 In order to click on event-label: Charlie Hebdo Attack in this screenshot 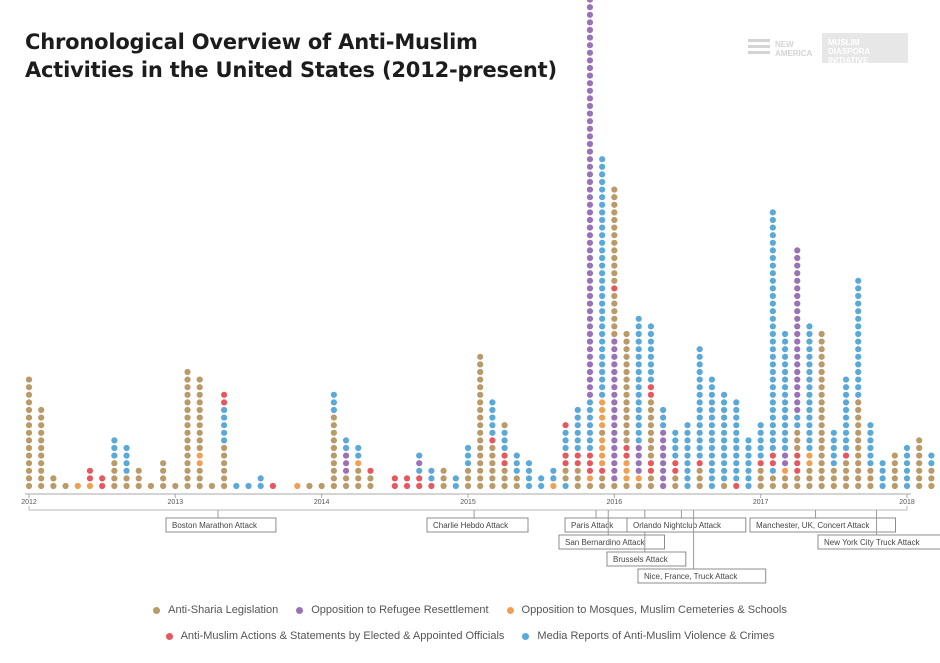, I will do `click(471, 525)`.